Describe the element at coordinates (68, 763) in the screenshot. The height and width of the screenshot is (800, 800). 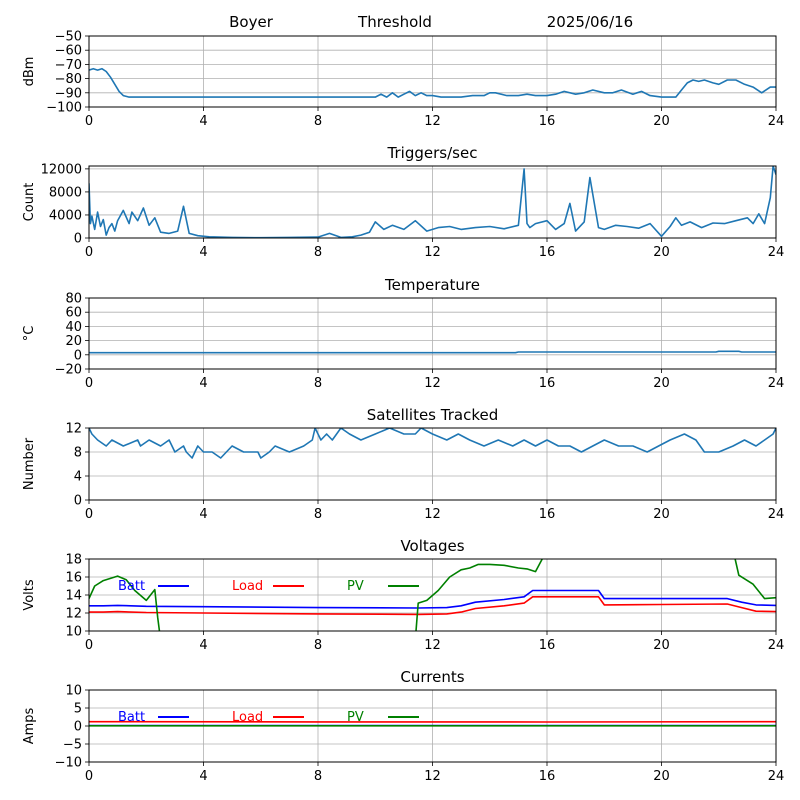
I see `y-tick-label: −10` at that location.